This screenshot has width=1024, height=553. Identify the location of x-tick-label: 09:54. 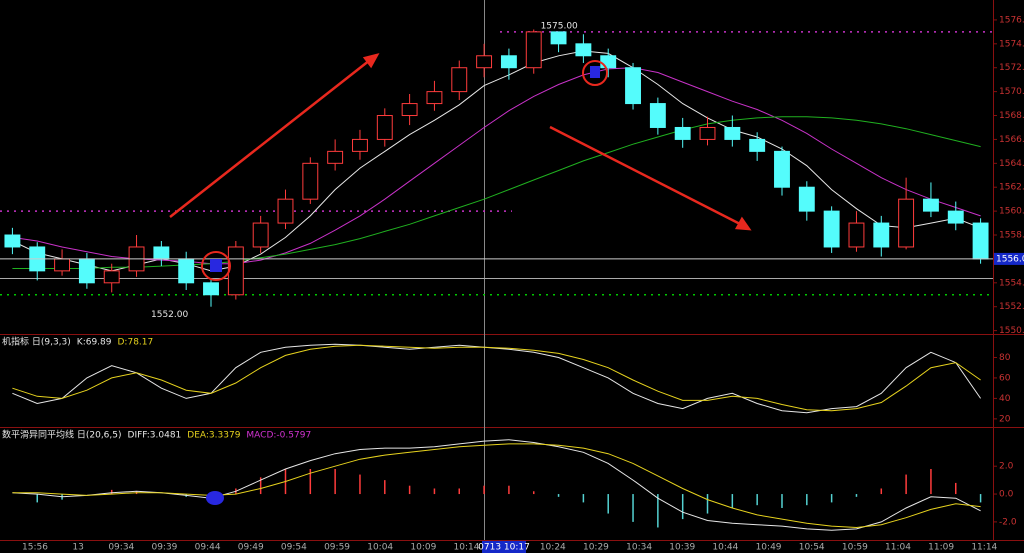
(294, 548).